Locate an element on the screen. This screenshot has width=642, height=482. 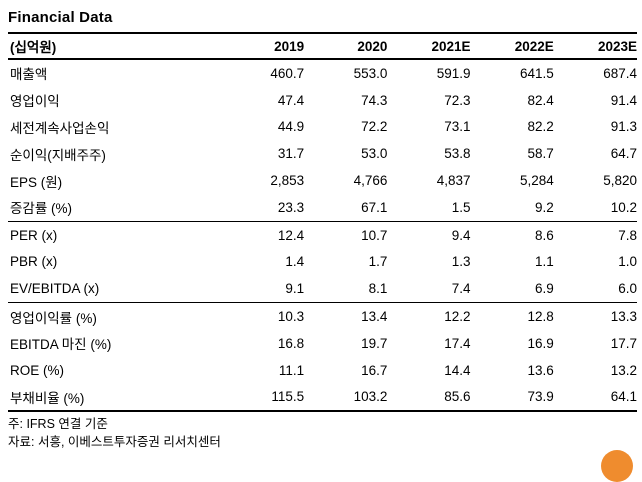
row-label: 부채비율 (%) is located at coordinates (114, 398).